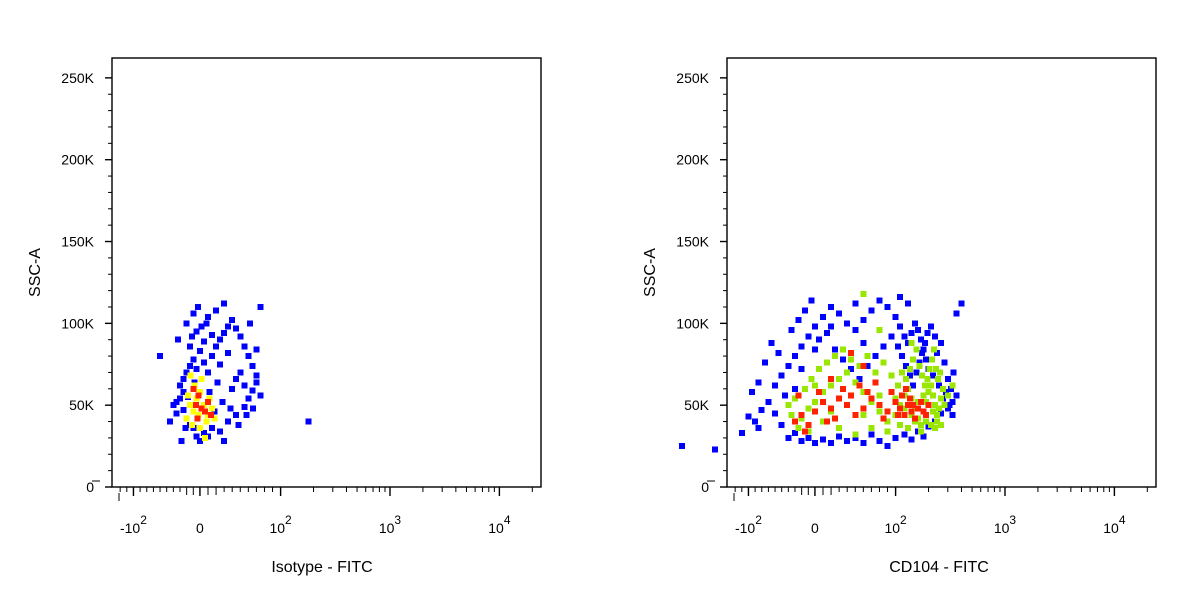 The width and height of the screenshot is (1200, 600). What do you see at coordinates (77, 78) in the screenshot?
I see `y-tick-label: 250K` at bounding box center [77, 78].